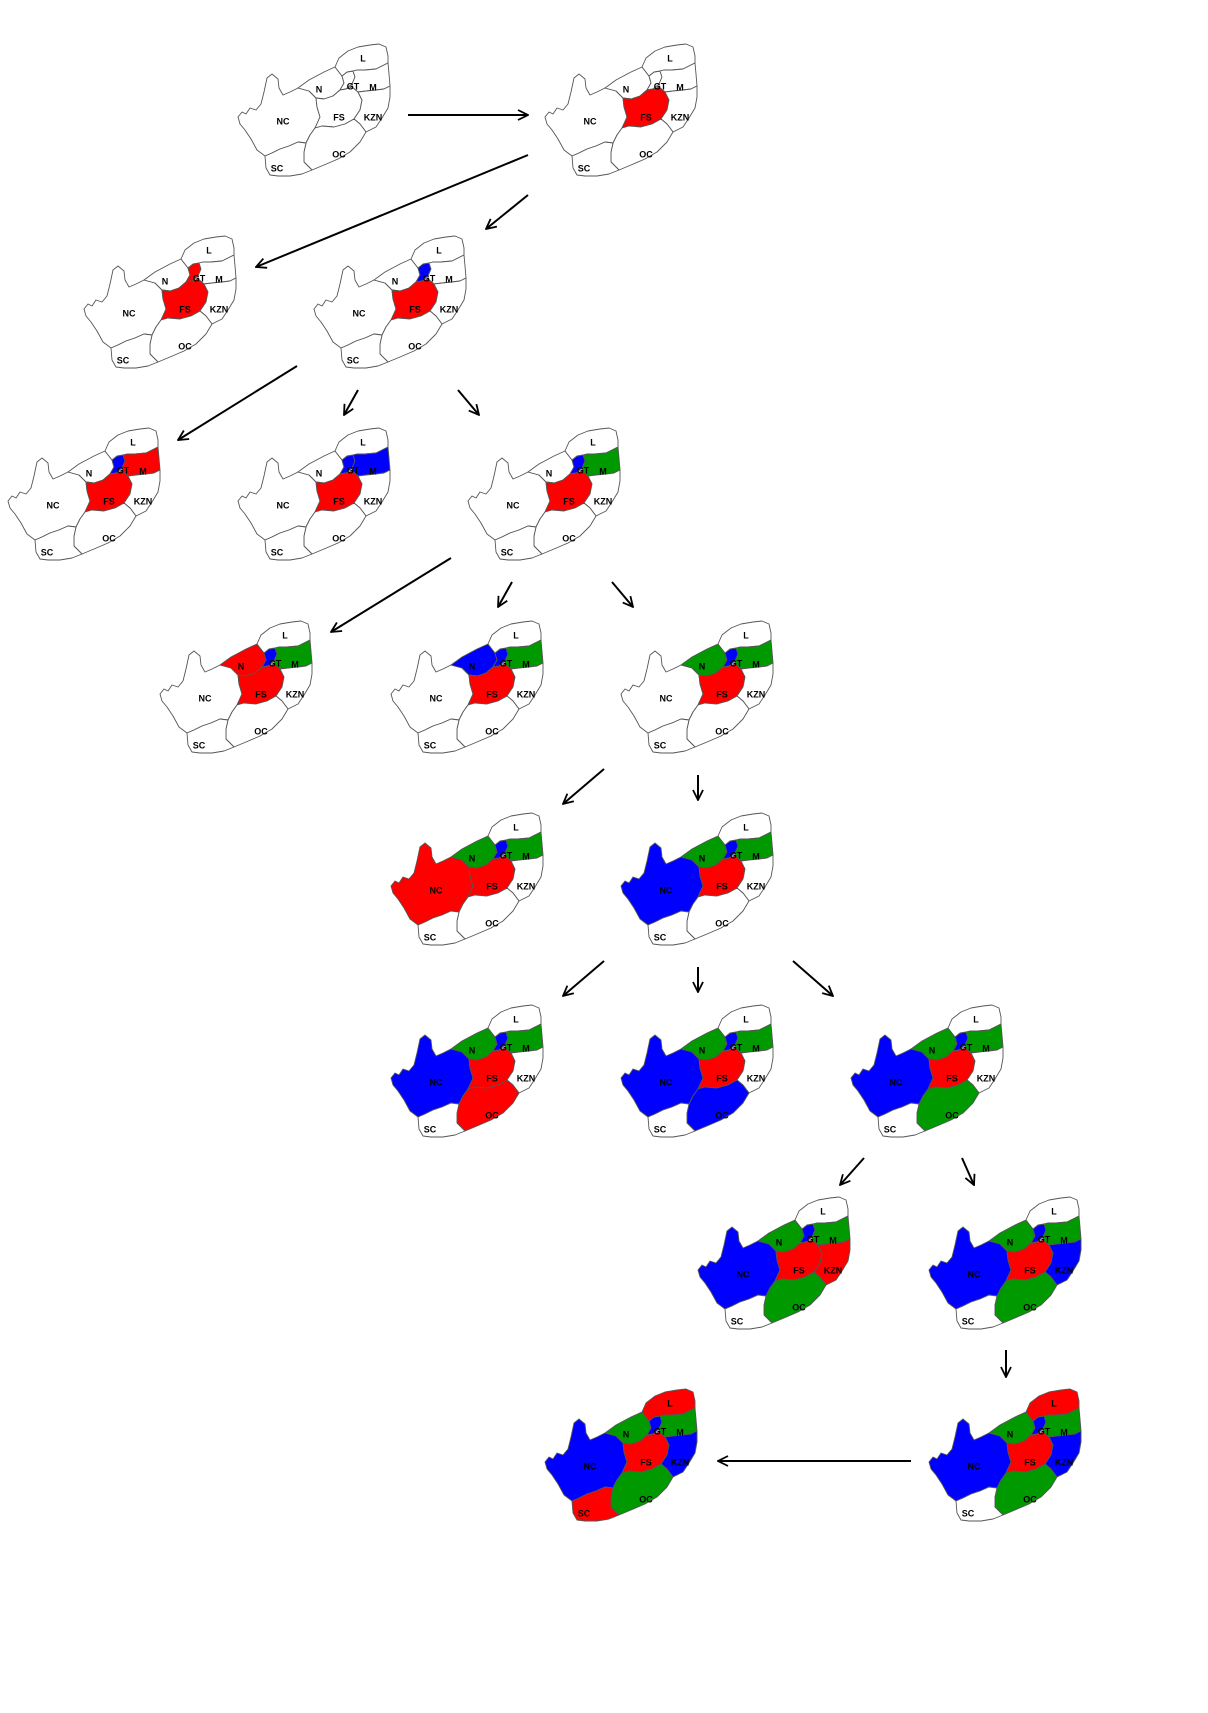  I want to click on arrow-s2b-to-s3c, so click(468, 402).